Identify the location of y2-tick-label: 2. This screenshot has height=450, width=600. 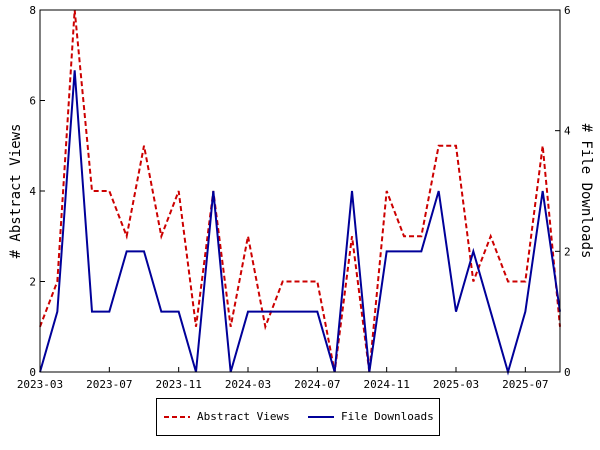
(567, 251).